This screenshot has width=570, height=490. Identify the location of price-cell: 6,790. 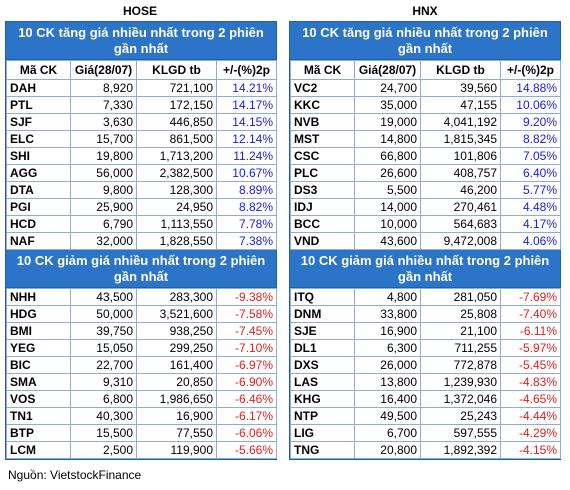
(103, 224).